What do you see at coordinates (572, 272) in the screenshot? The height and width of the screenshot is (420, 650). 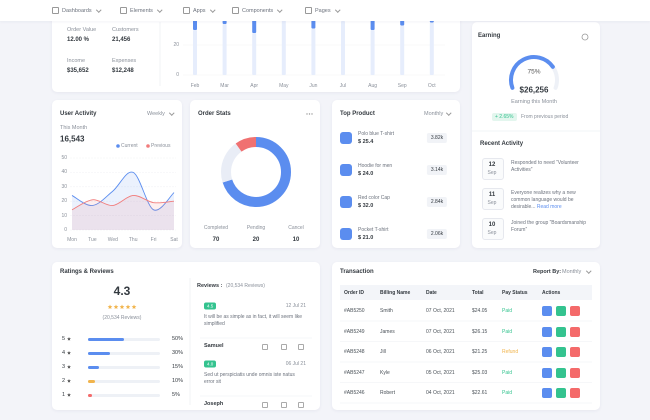 I see `period-select: Monthly` at bounding box center [572, 272].